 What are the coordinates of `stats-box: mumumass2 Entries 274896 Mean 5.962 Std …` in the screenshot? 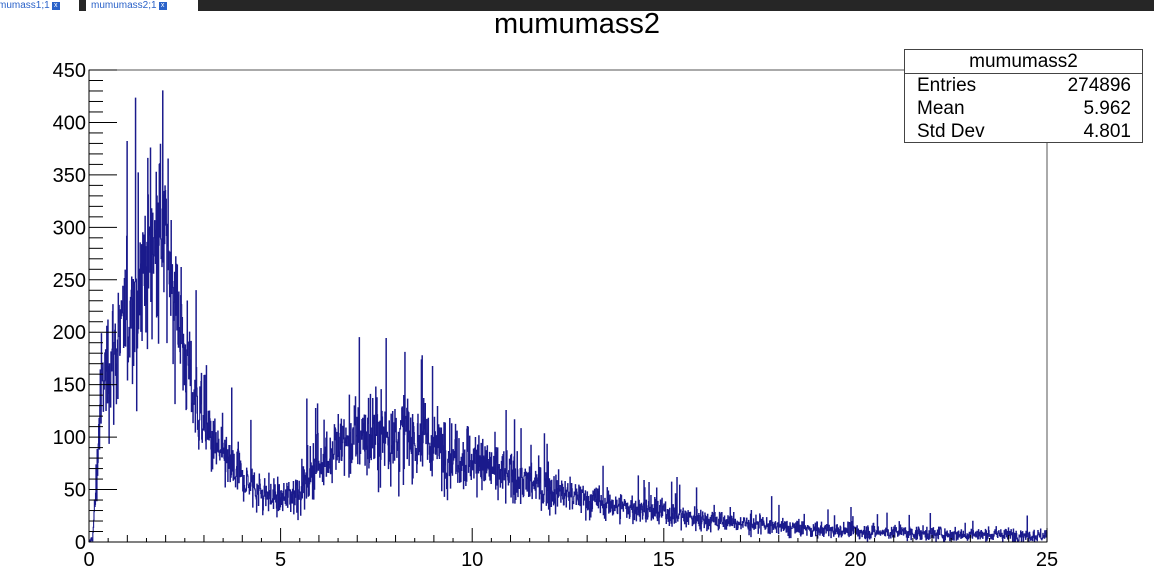 It's located at (1023, 96).